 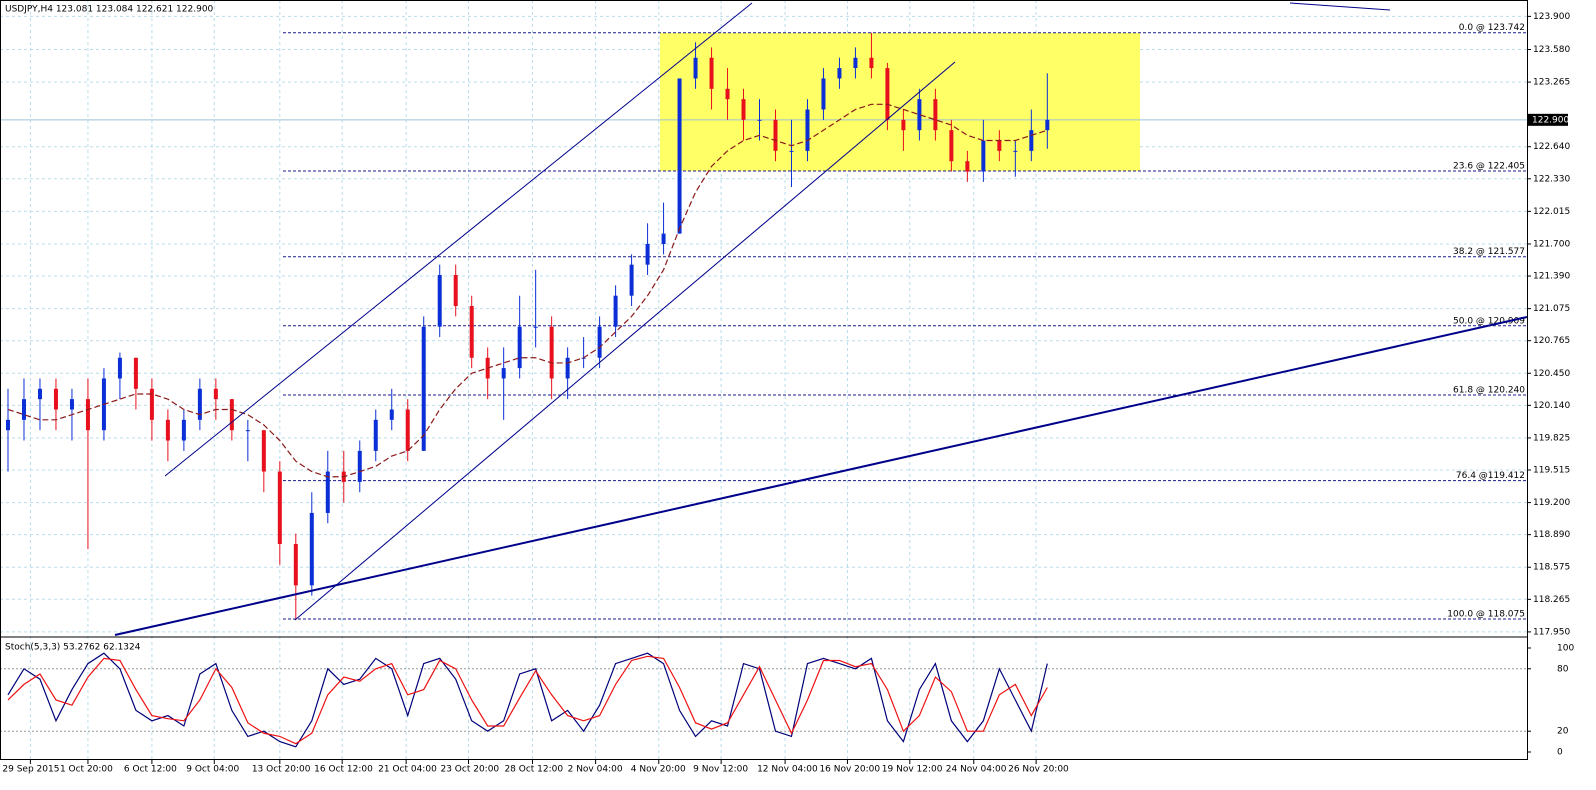 What do you see at coordinates (1340, 6) in the screenshot?
I see `trend-line-short` at bounding box center [1340, 6].